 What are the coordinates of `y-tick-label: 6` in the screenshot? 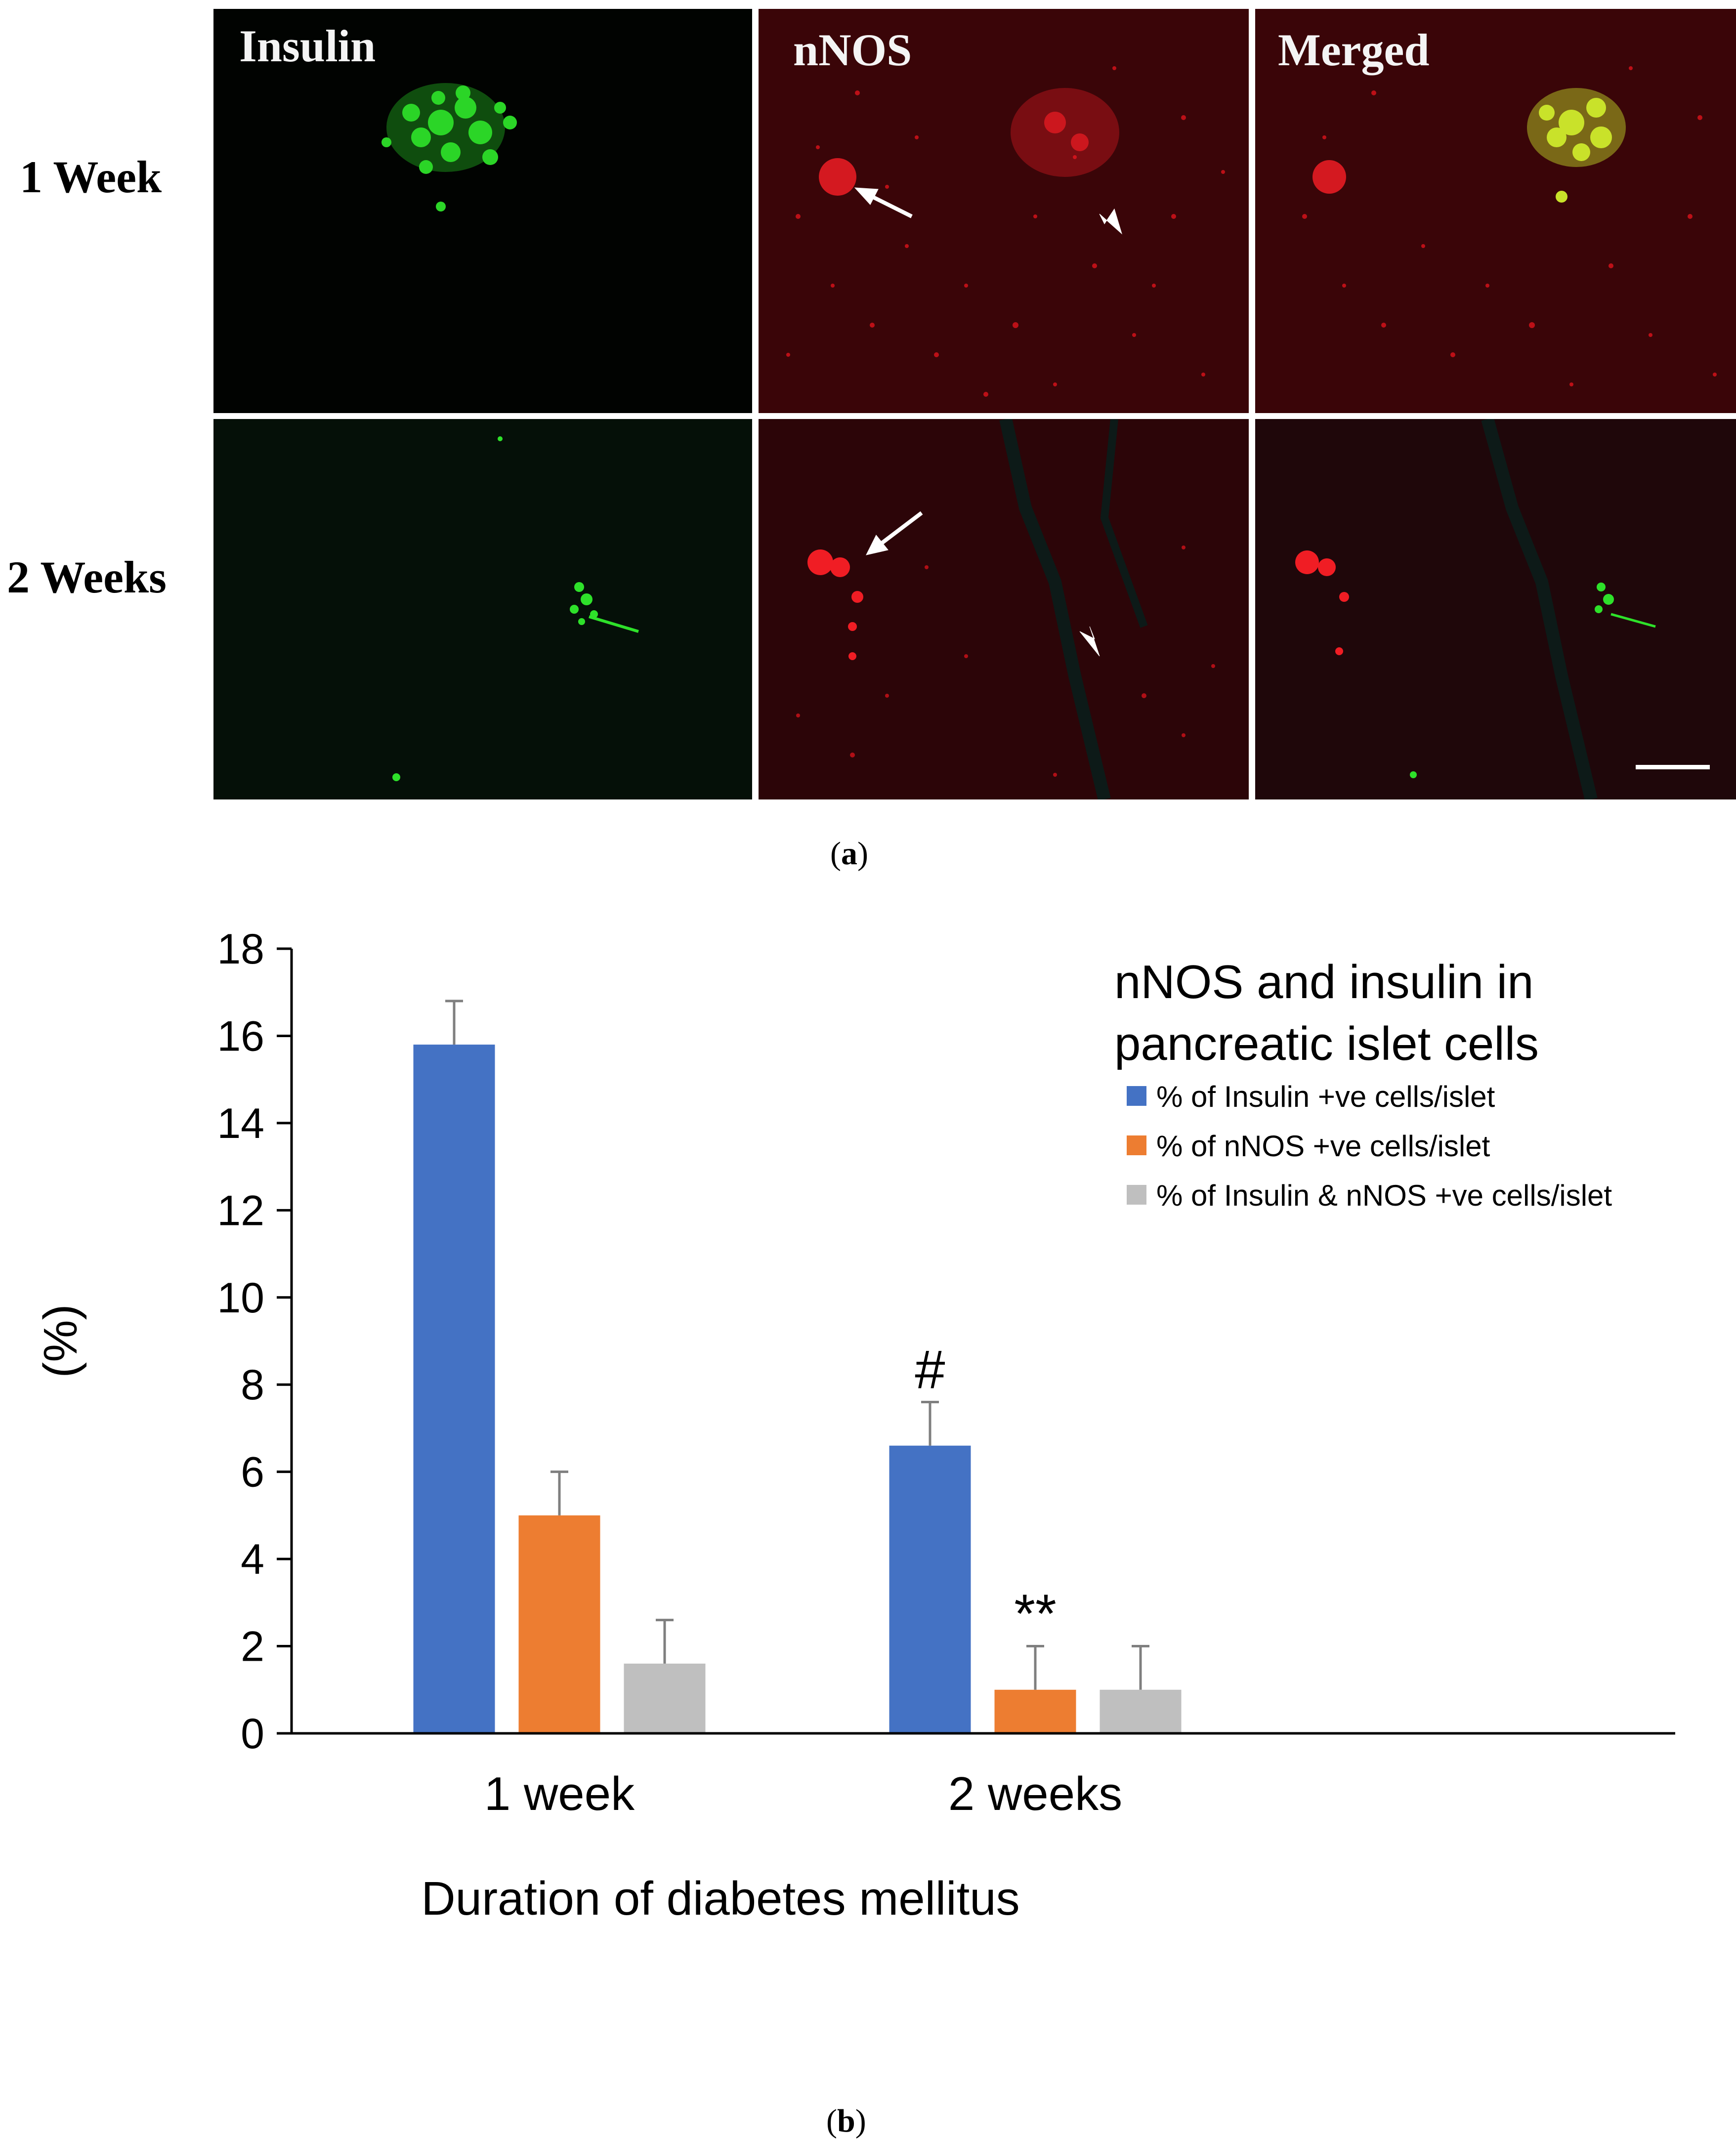 It's located at (253, 1472).